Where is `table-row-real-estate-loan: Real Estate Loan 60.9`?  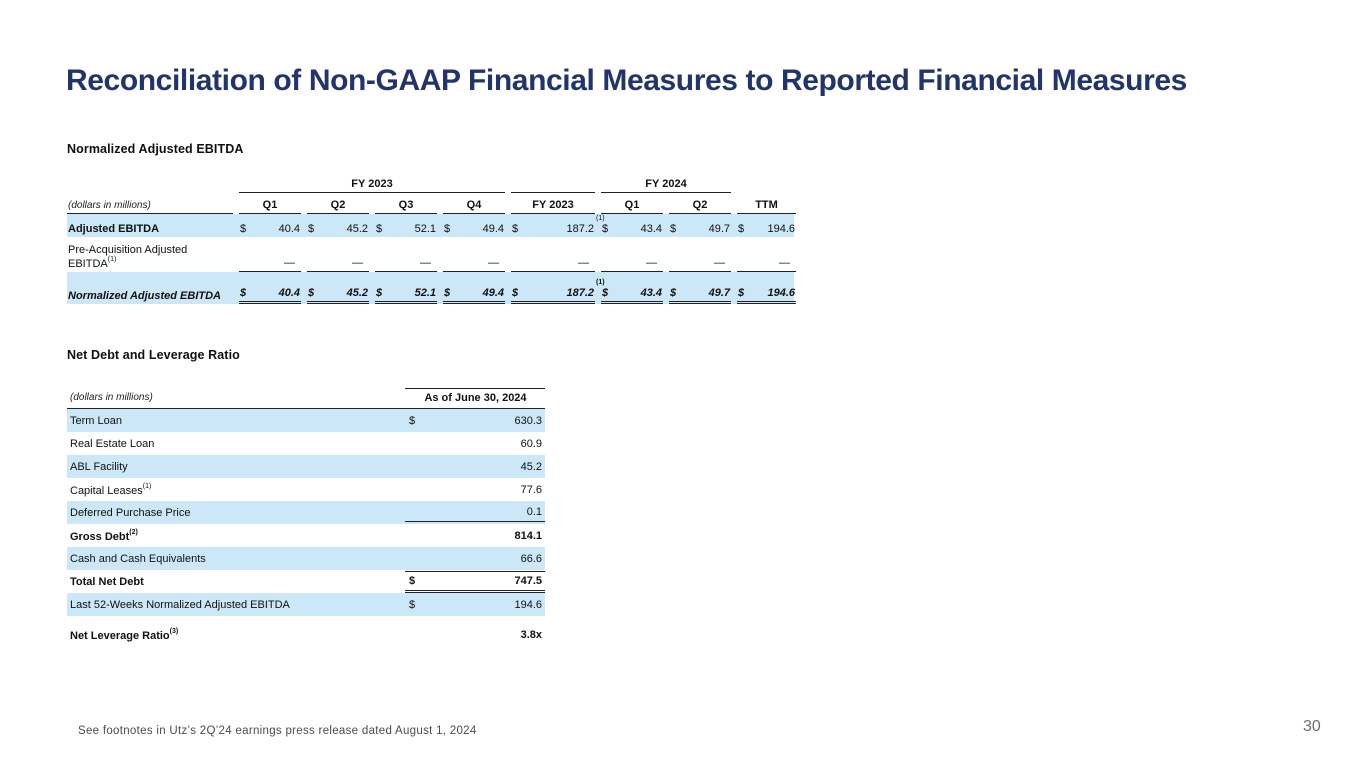 table-row-real-estate-loan: Real Estate Loan 60.9 is located at coordinates (306, 443).